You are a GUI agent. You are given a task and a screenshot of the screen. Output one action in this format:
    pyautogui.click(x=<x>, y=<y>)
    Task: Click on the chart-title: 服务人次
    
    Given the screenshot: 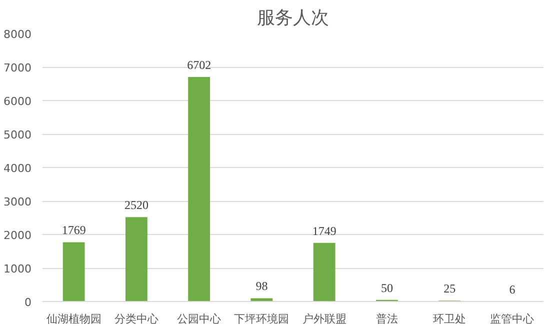 What is the action you would take?
    pyautogui.click(x=293, y=18)
    